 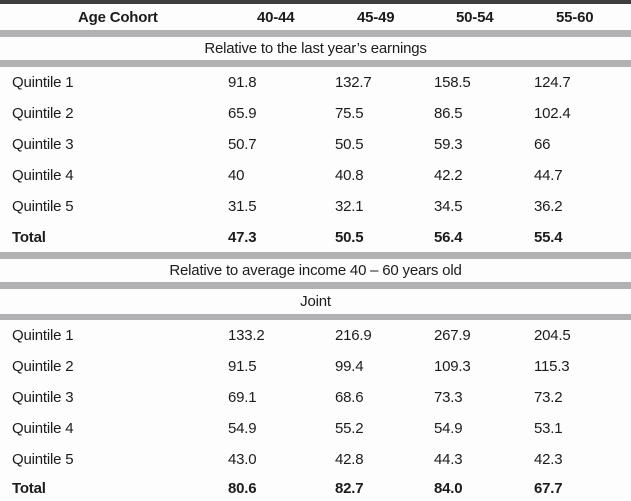 What do you see at coordinates (242, 237) in the screenshot?
I see `cell-value: 47.3` at bounding box center [242, 237].